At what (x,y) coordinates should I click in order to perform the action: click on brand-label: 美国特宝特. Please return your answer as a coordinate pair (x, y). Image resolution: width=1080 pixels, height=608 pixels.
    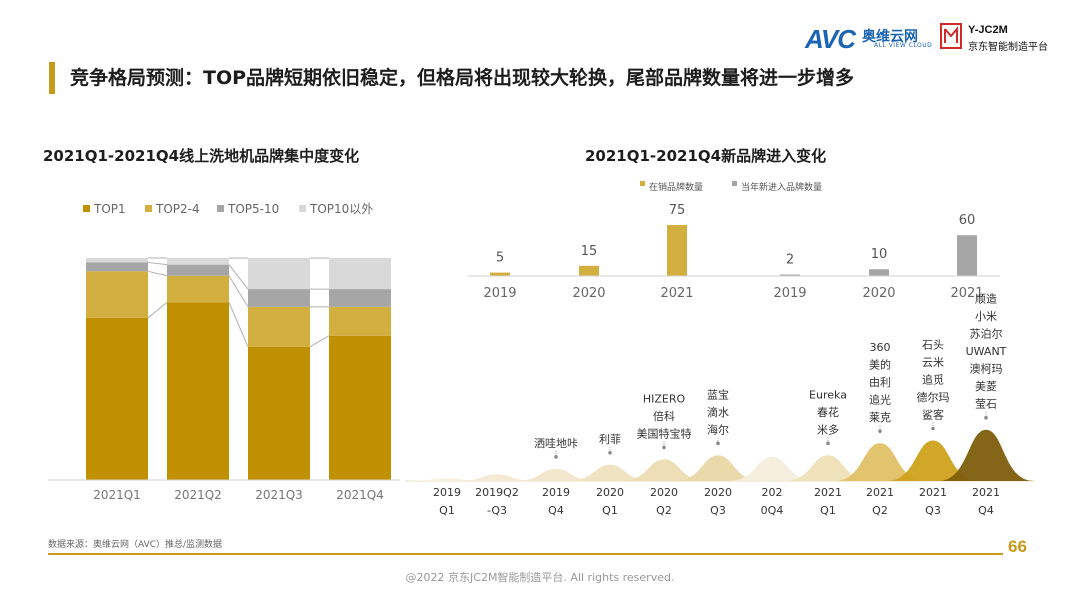
    Looking at the image, I should click on (664, 433).